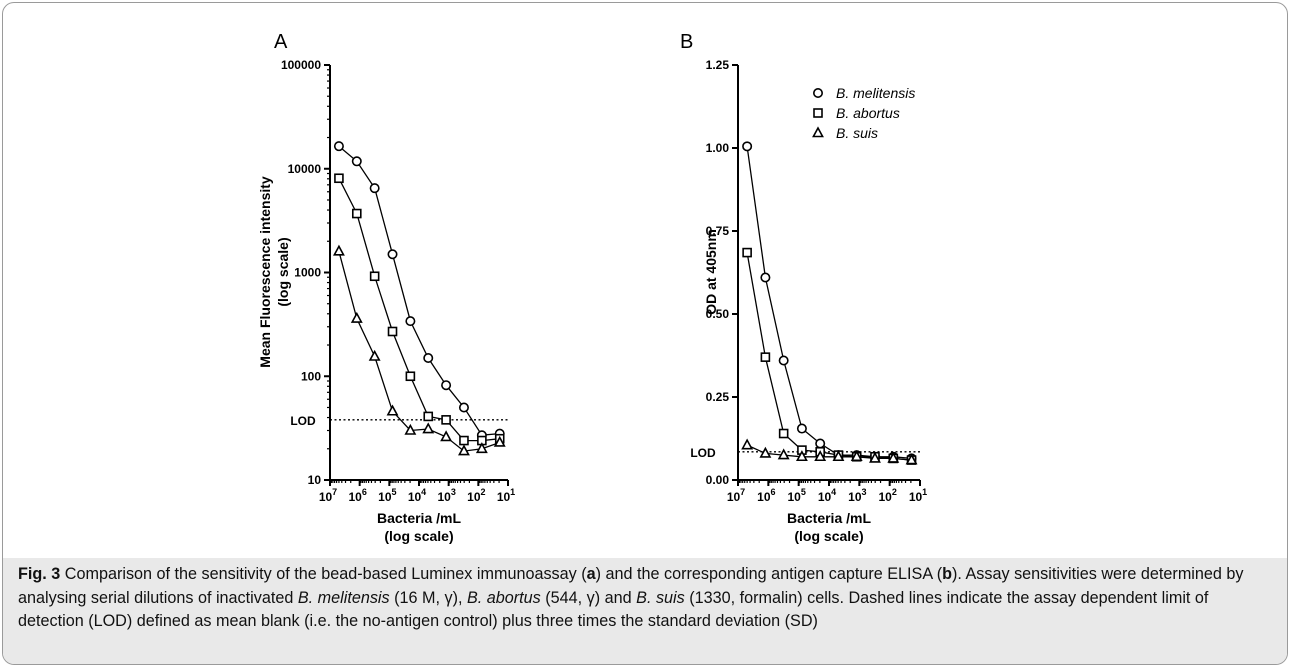  Describe the element at coordinates (343, 597) in the screenshot. I see `caption-segment: B. melitensis` at that location.